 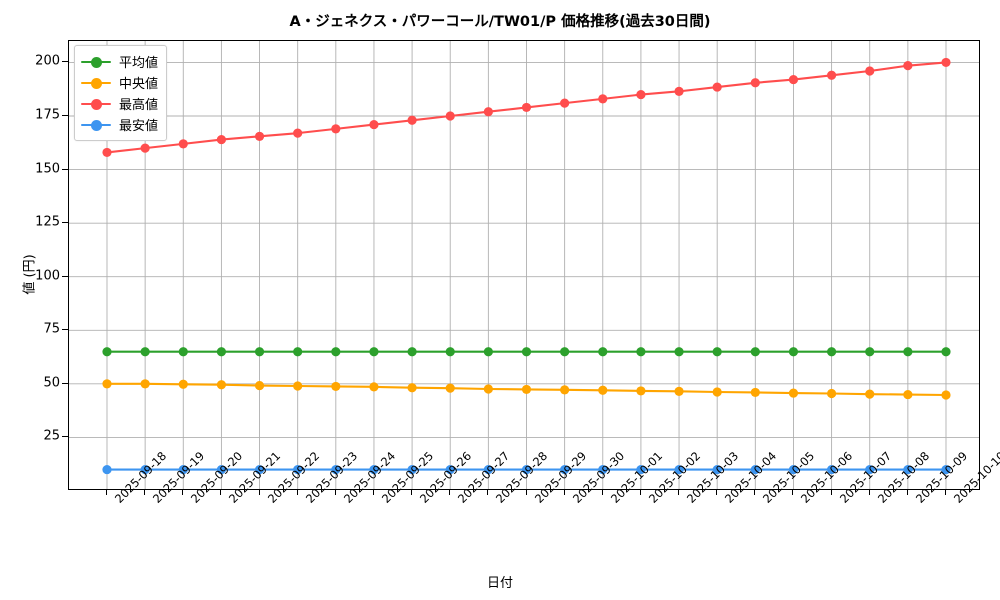 I want to click on y-tick-label: 50, so click(x=51, y=383).